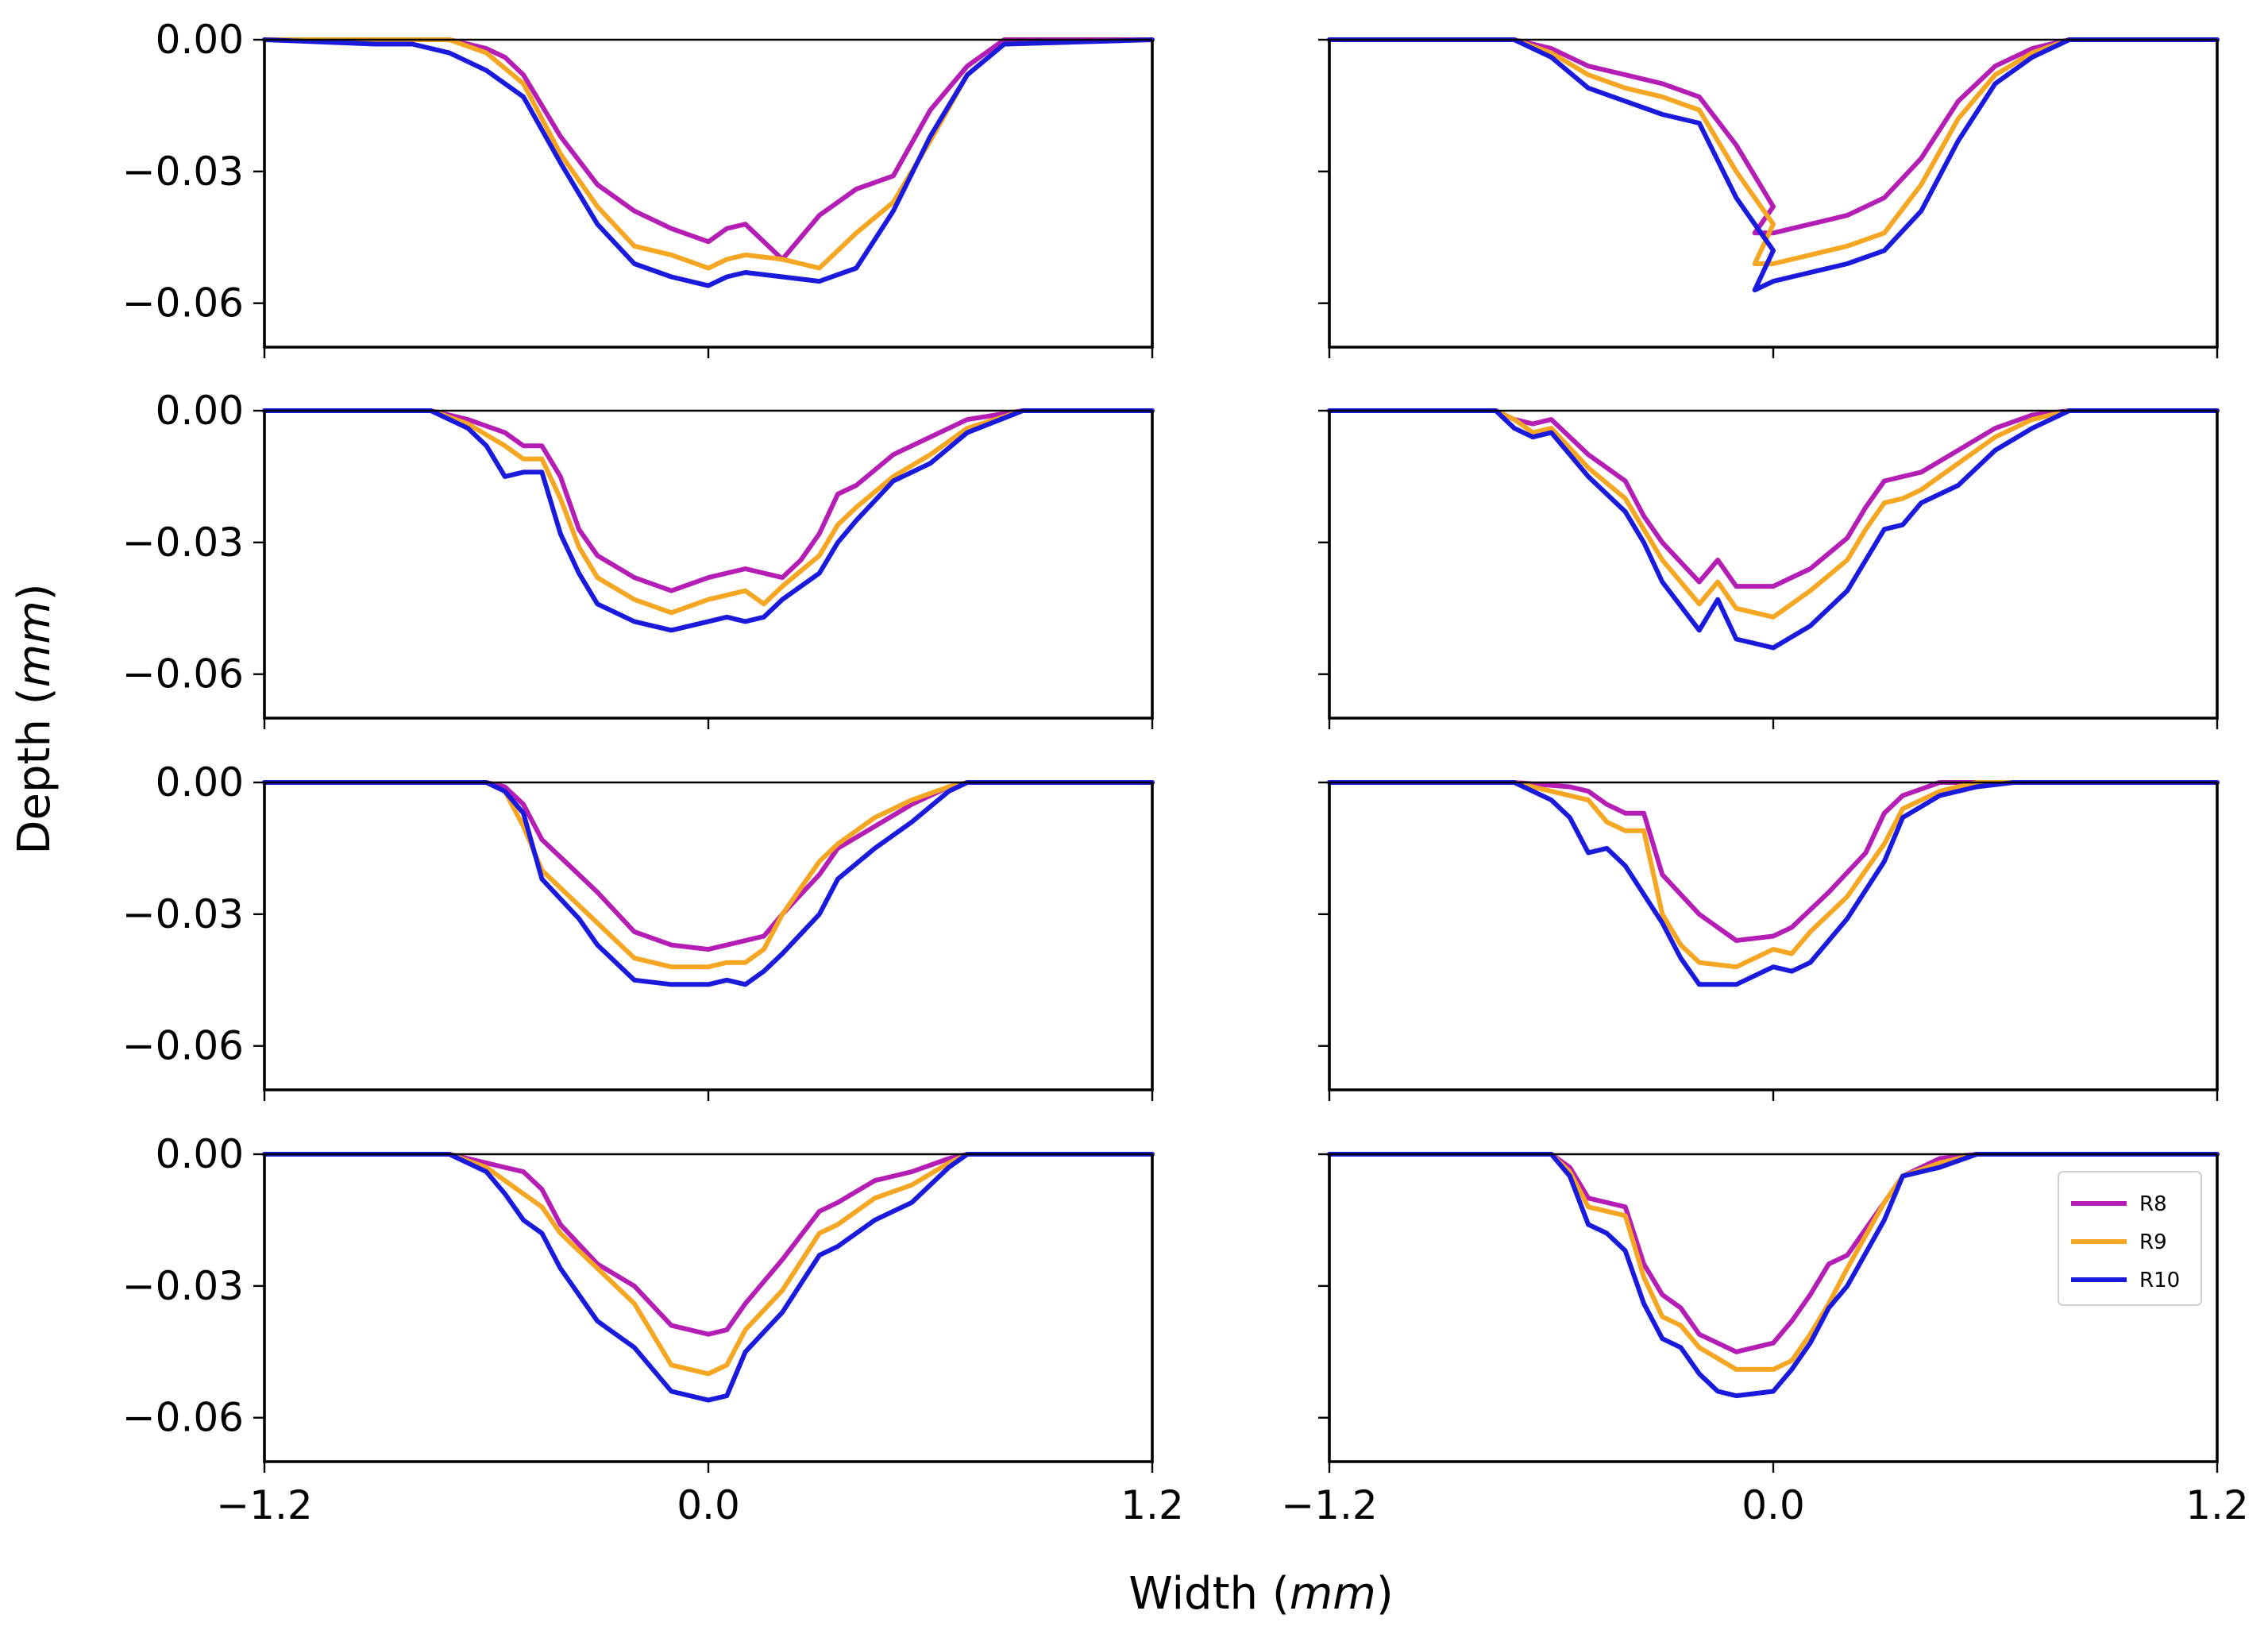 The image size is (2268, 1634). I want to click on subplot-row1-left: 0.00 −0.03 −0.06, so click(638, 187).